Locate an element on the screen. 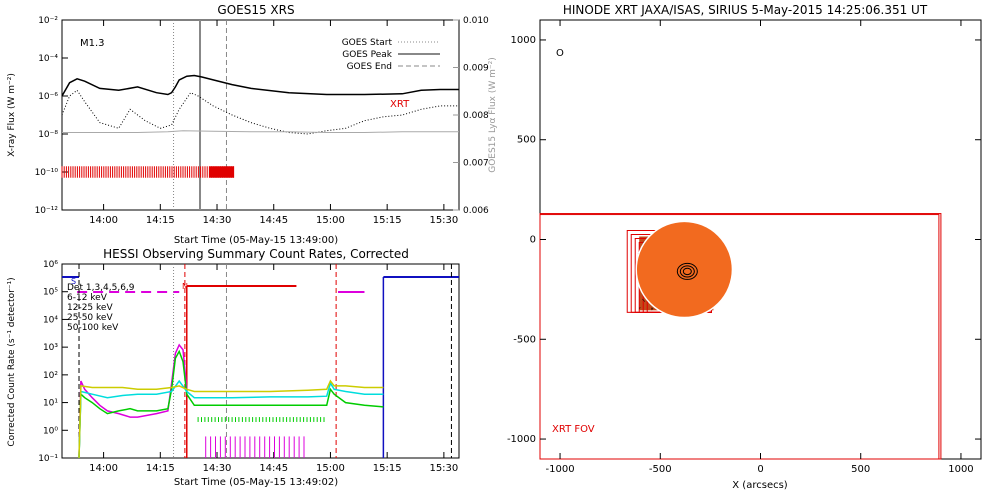 The width and height of the screenshot is (1000, 500). x-tick-label: -1000 is located at coordinates (560, 469).